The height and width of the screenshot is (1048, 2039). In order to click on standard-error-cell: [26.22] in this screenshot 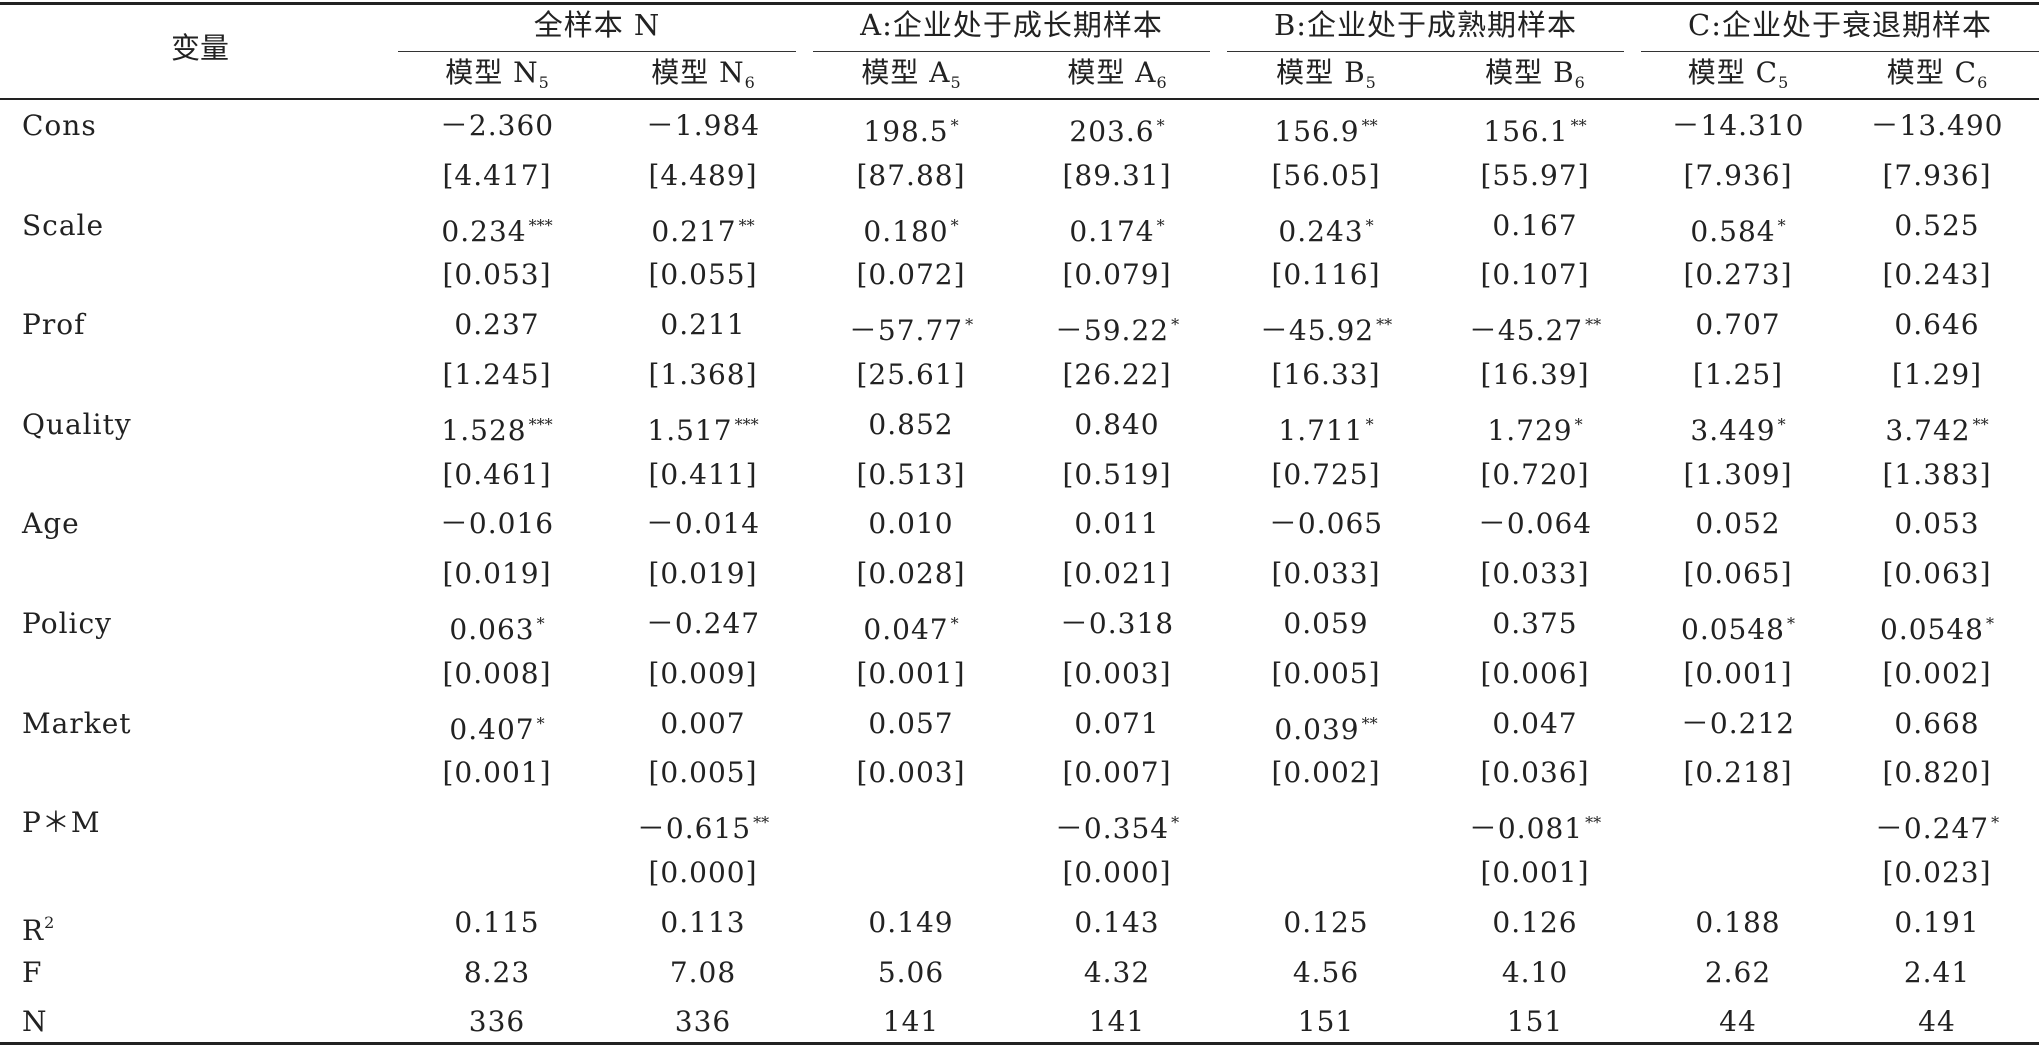, I will do `click(1117, 374)`.